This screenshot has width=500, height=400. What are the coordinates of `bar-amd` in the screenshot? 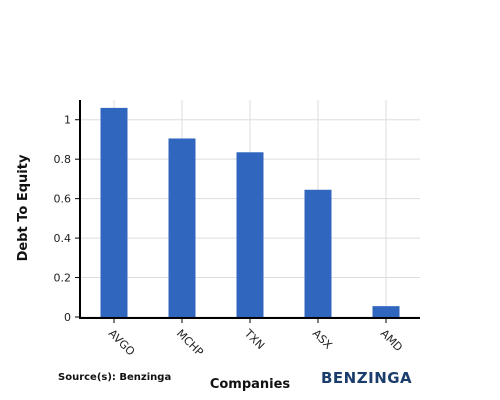 It's located at (386, 311).